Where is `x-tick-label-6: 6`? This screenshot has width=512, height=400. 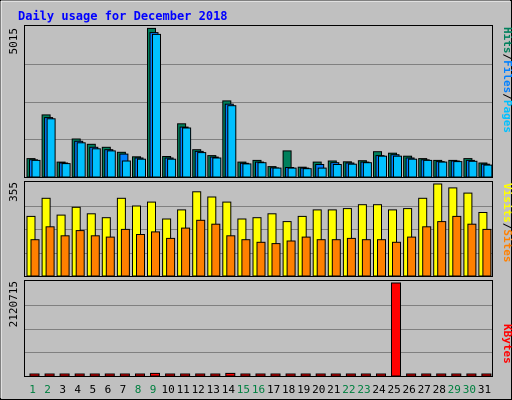
x-tick-label-6: 6 is located at coordinates (108, 389).